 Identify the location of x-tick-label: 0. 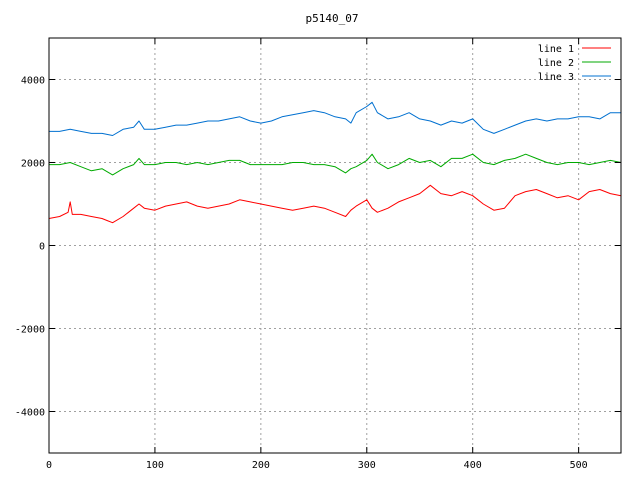
(49, 465).